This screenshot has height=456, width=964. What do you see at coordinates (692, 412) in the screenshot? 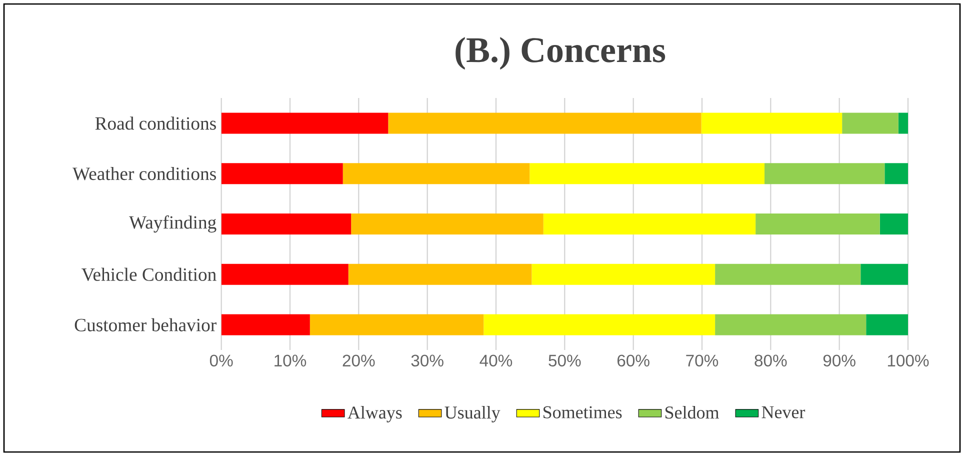
I see `legend-label: Seldom` at bounding box center [692, 412].